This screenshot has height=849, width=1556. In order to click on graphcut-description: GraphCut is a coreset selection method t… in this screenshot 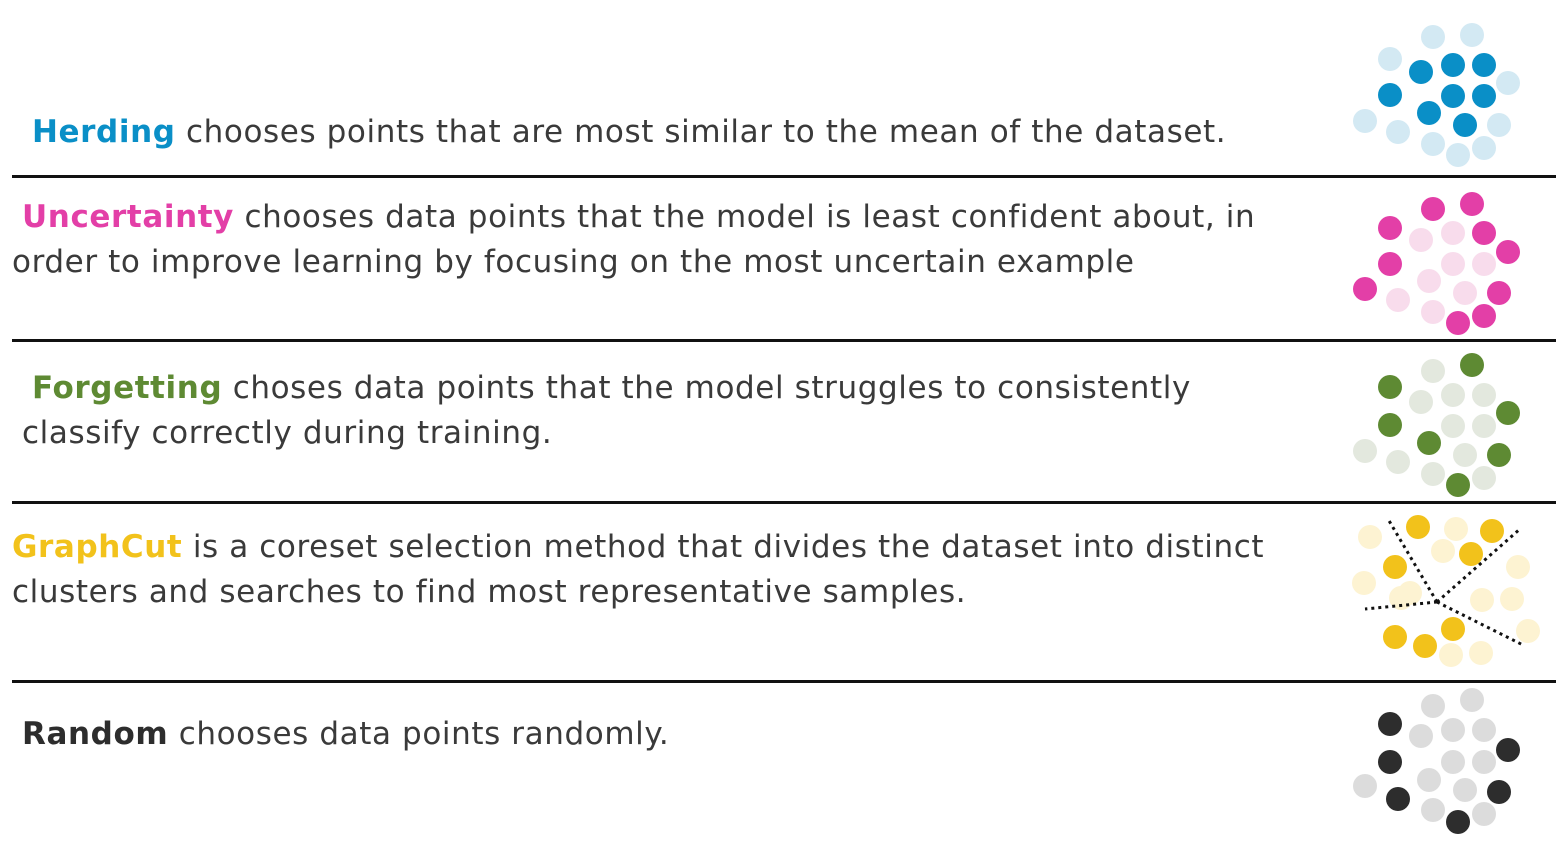, I will do `click(657, 570)`.